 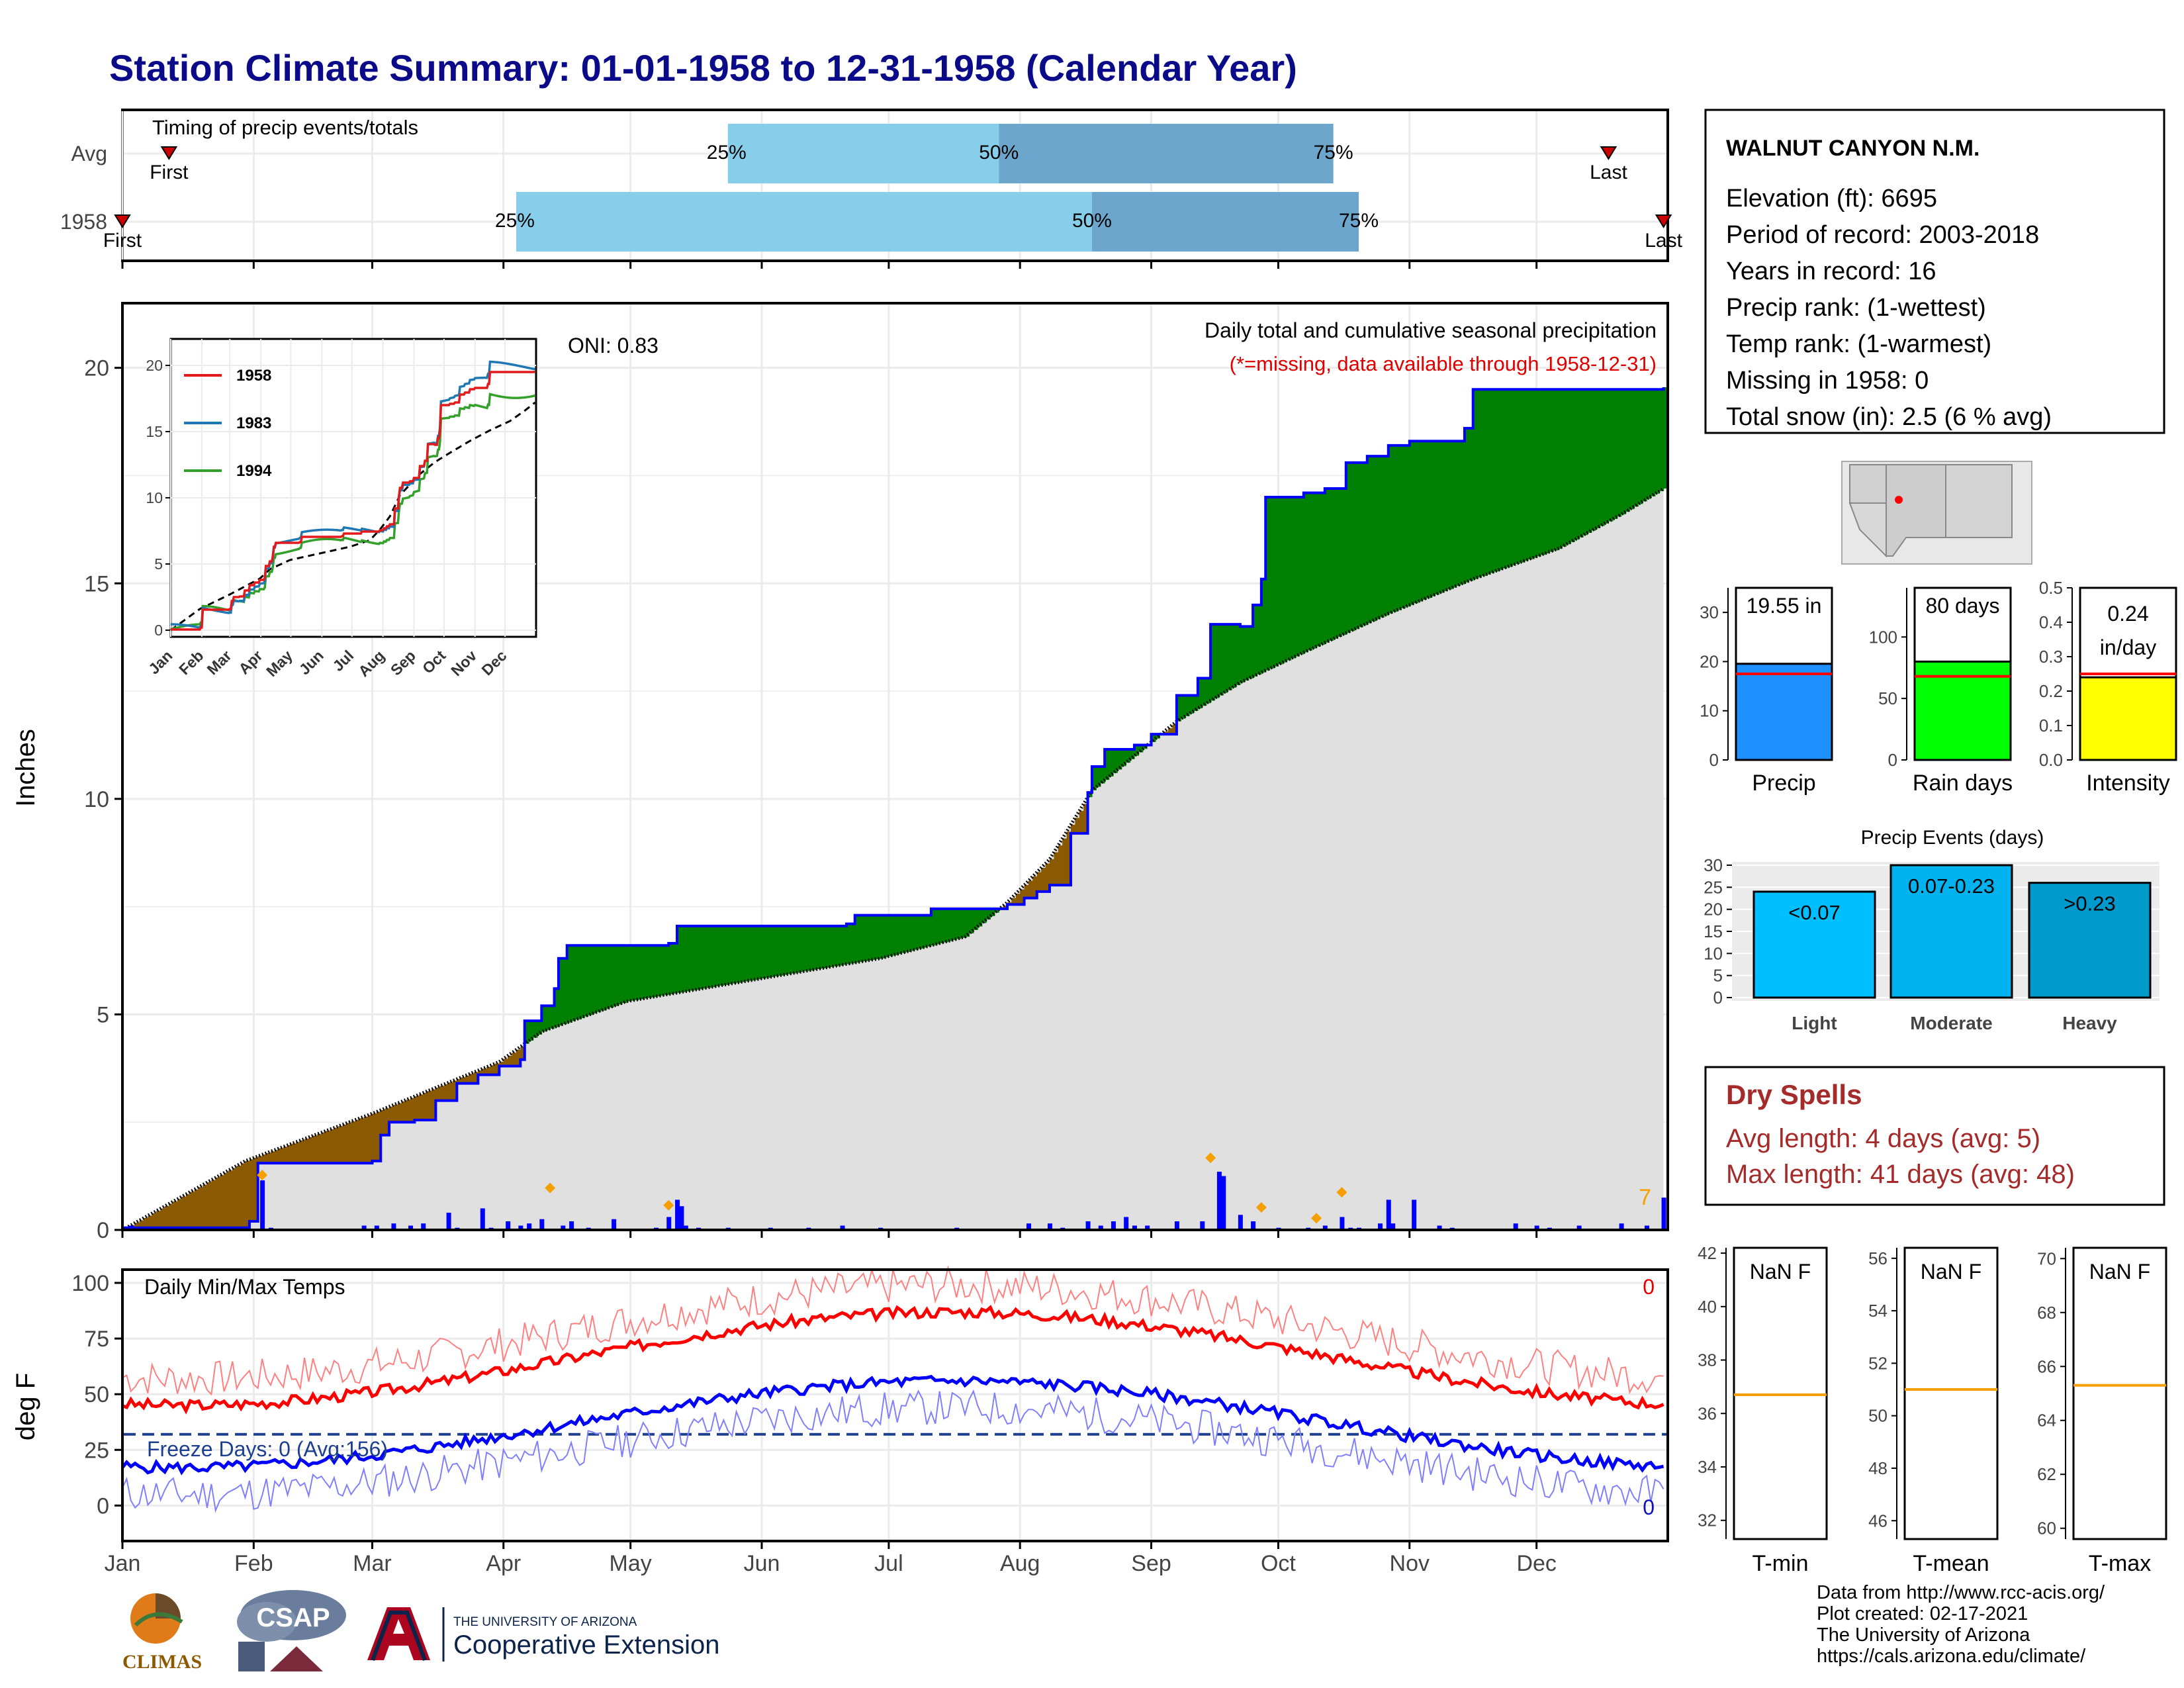 I want to click on month-label: Jul, so click(x=889, y=1563).